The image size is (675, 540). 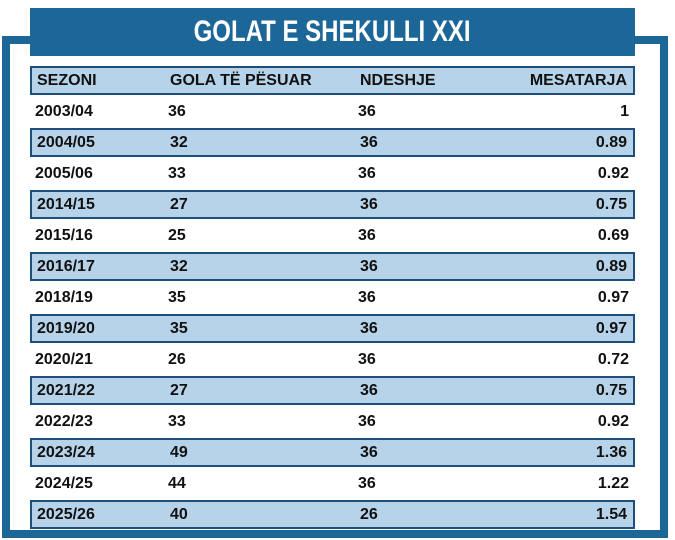 What do you see at coordinates (64, 483) in the screenshot?
I see `table-cell: 2024/25` at bounding box center [64, 483].